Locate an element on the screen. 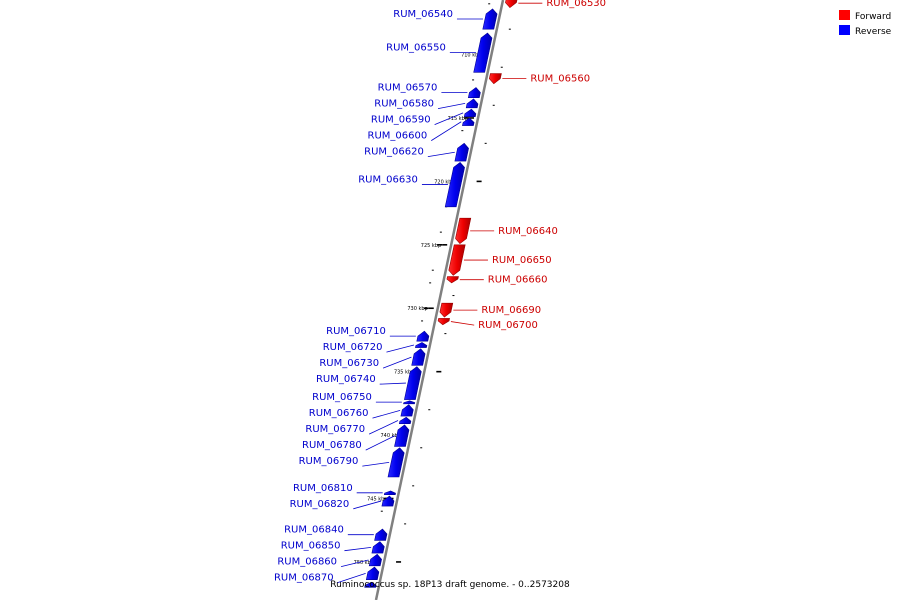 The height and width of the screenshot is (600, 900). gene-label: RUM_06560 is located at coordinates (560, 79).